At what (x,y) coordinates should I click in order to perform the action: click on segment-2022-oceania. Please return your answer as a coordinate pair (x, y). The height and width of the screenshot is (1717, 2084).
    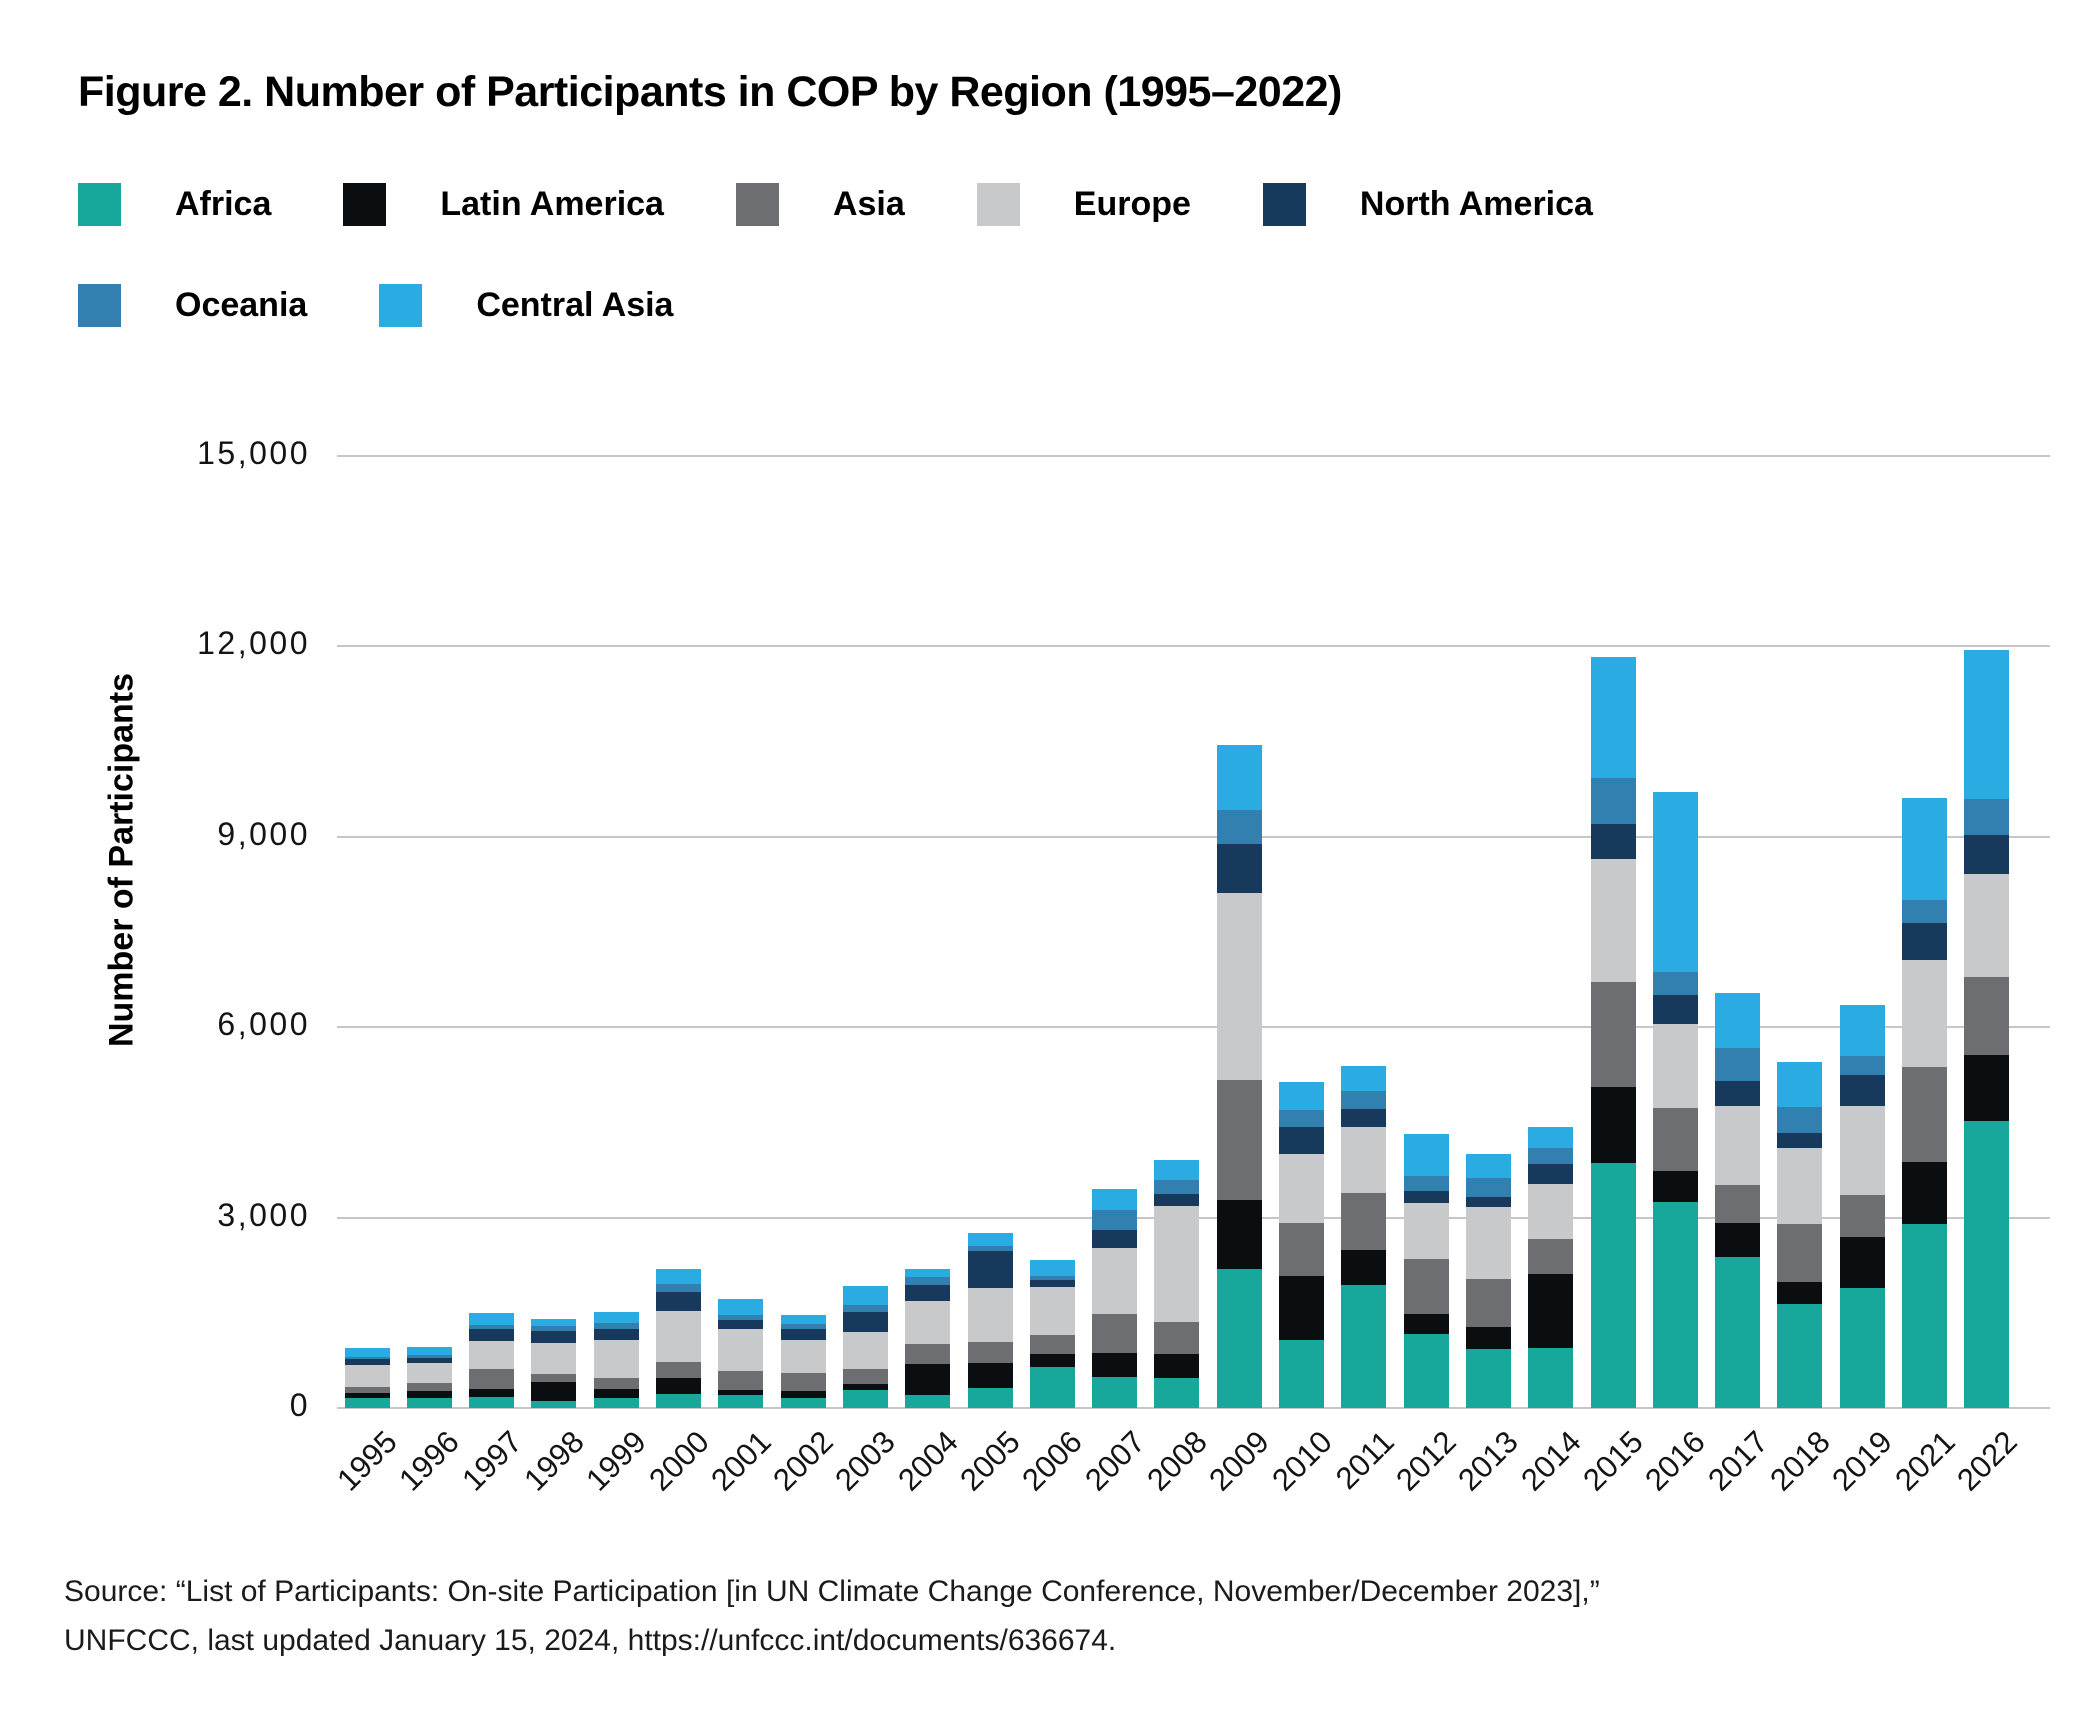
    Looking at the image, I should click on (1987, 817).